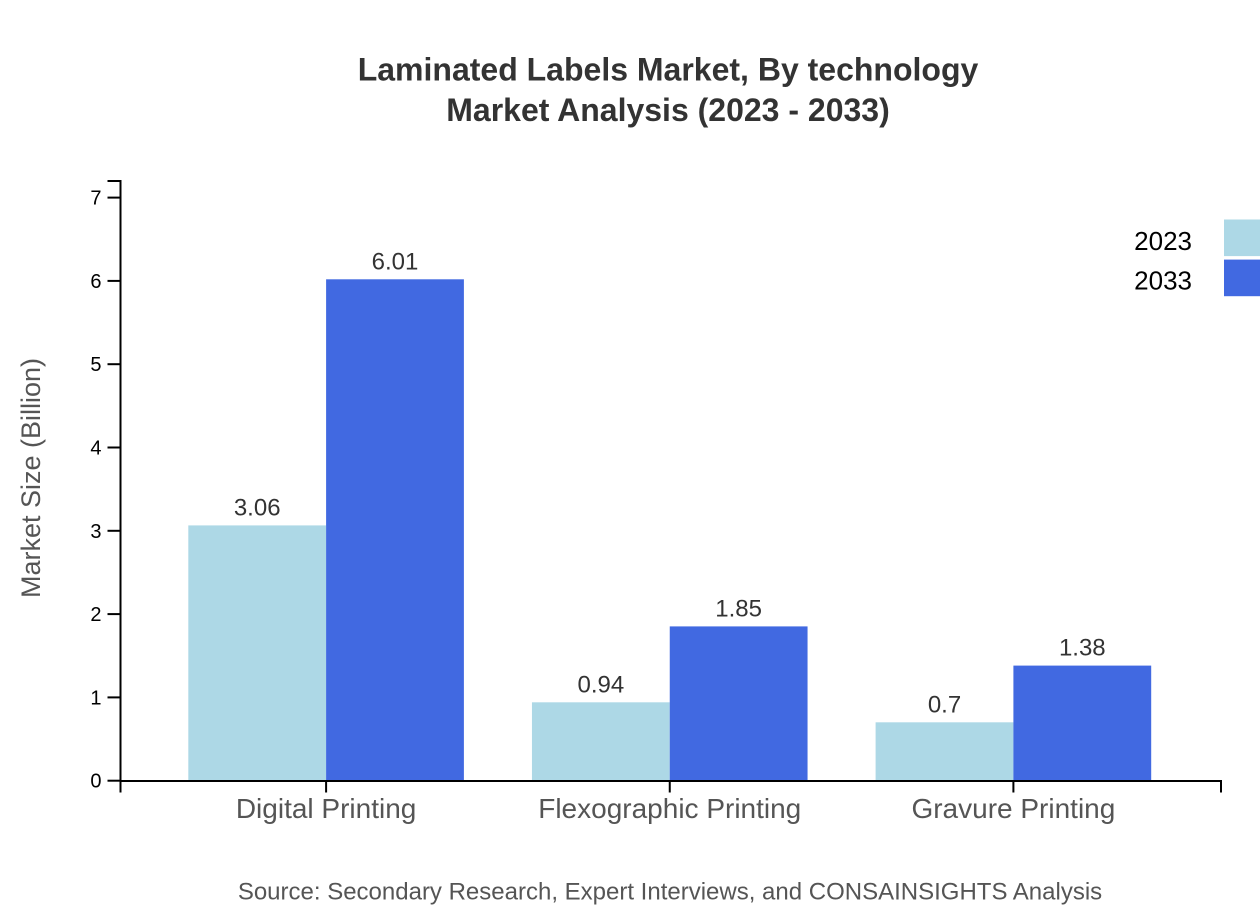 The width and height of the screenshot is (1260, 920). Describe the element at coordinates (600, 684) in the screenshot. I see `svg-text: 0.94` at that location.